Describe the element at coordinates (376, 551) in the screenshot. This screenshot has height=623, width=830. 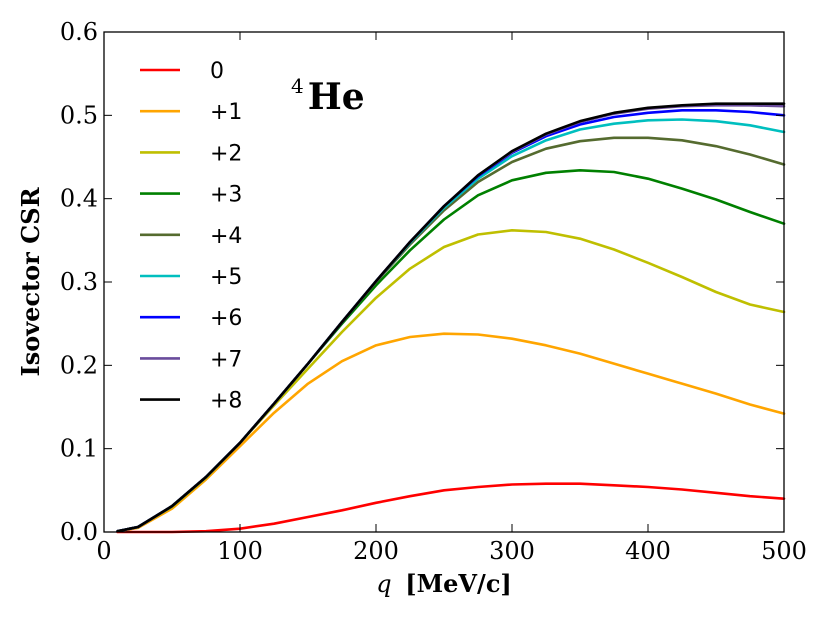
I see `x-tick-label-2: 200` at that location.